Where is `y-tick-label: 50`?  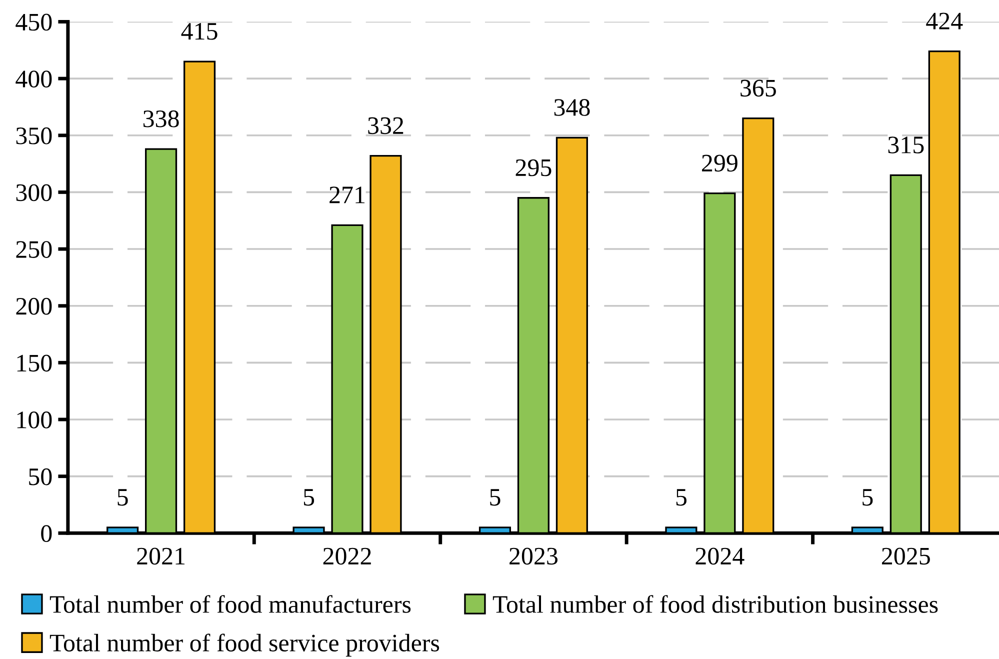 y-tick-label: 50 is located at coordinates (40, 477).